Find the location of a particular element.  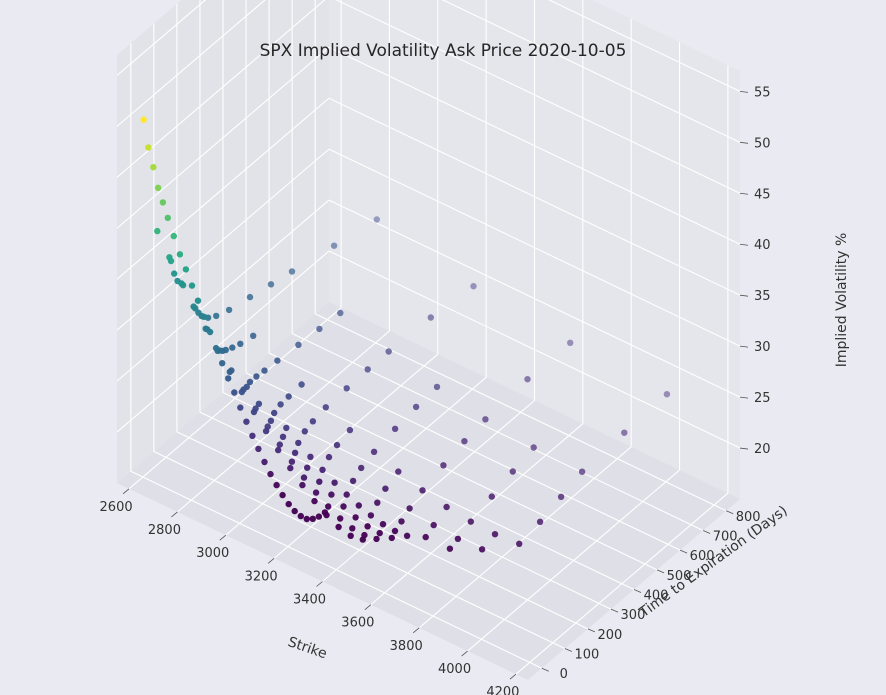

z-tick-label: 30 is located at coordinates (762, 347).